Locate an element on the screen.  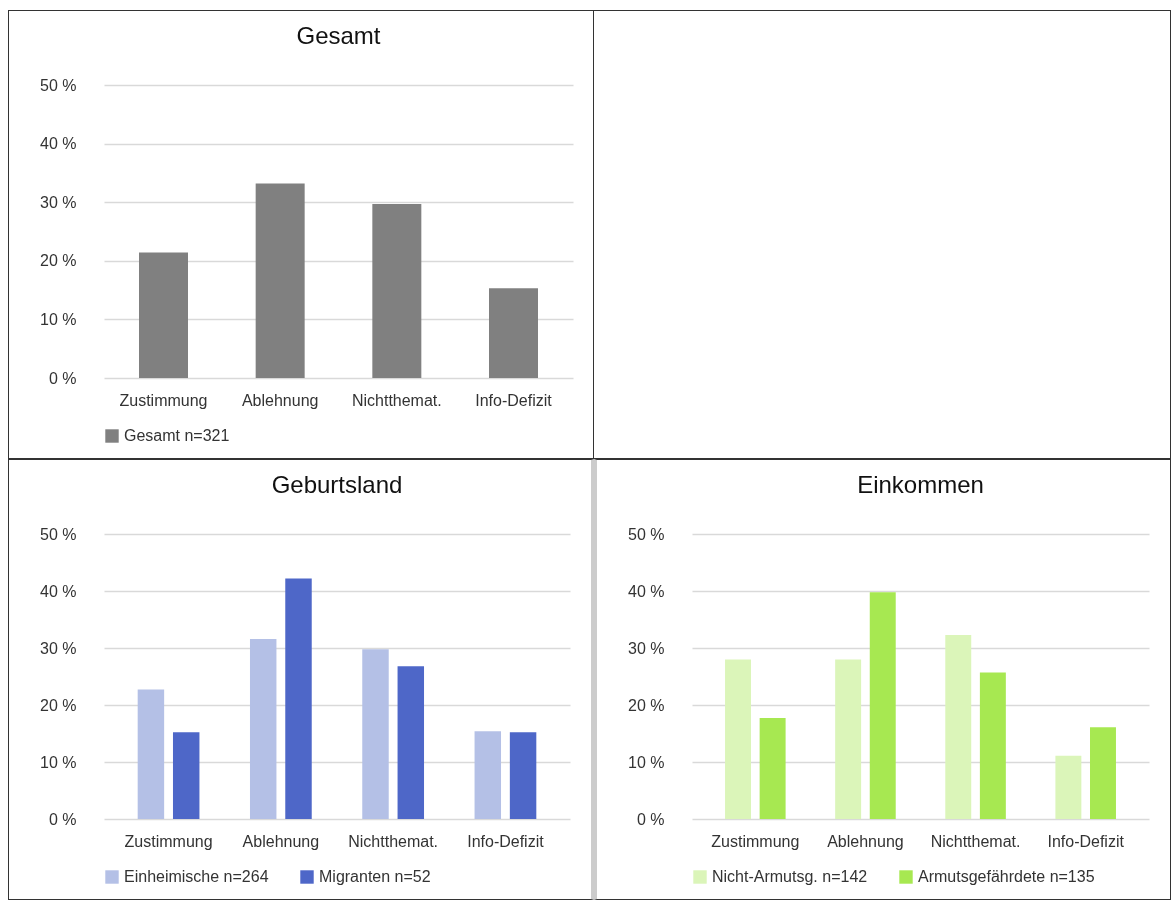
legend-label: Gesamt n=321 is located at coordinates (177, 435).